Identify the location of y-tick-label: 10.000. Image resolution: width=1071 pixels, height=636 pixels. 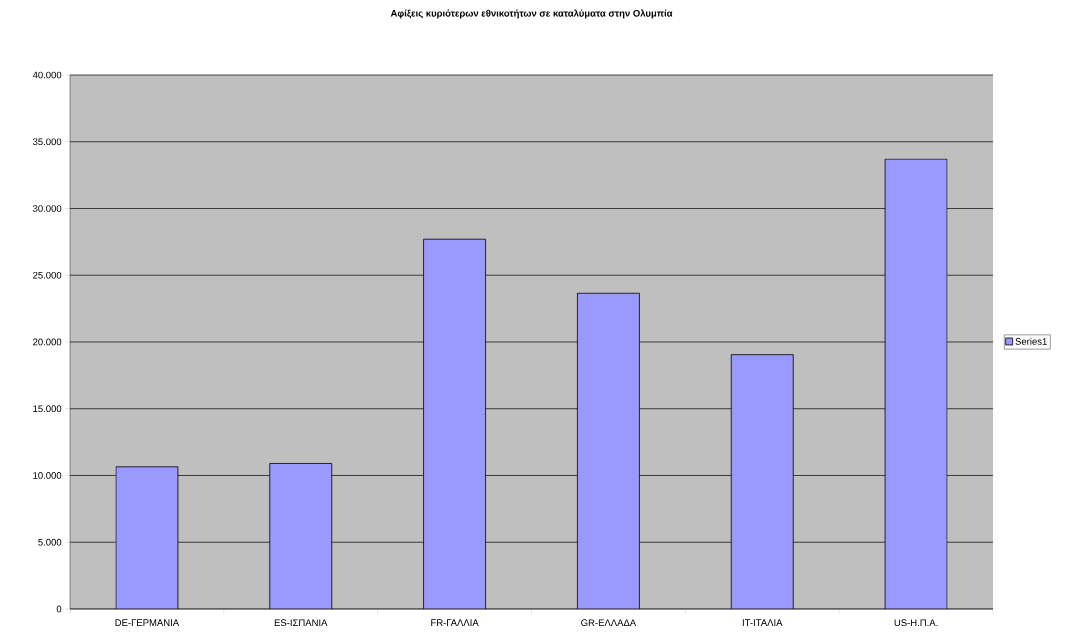
(47, 475).